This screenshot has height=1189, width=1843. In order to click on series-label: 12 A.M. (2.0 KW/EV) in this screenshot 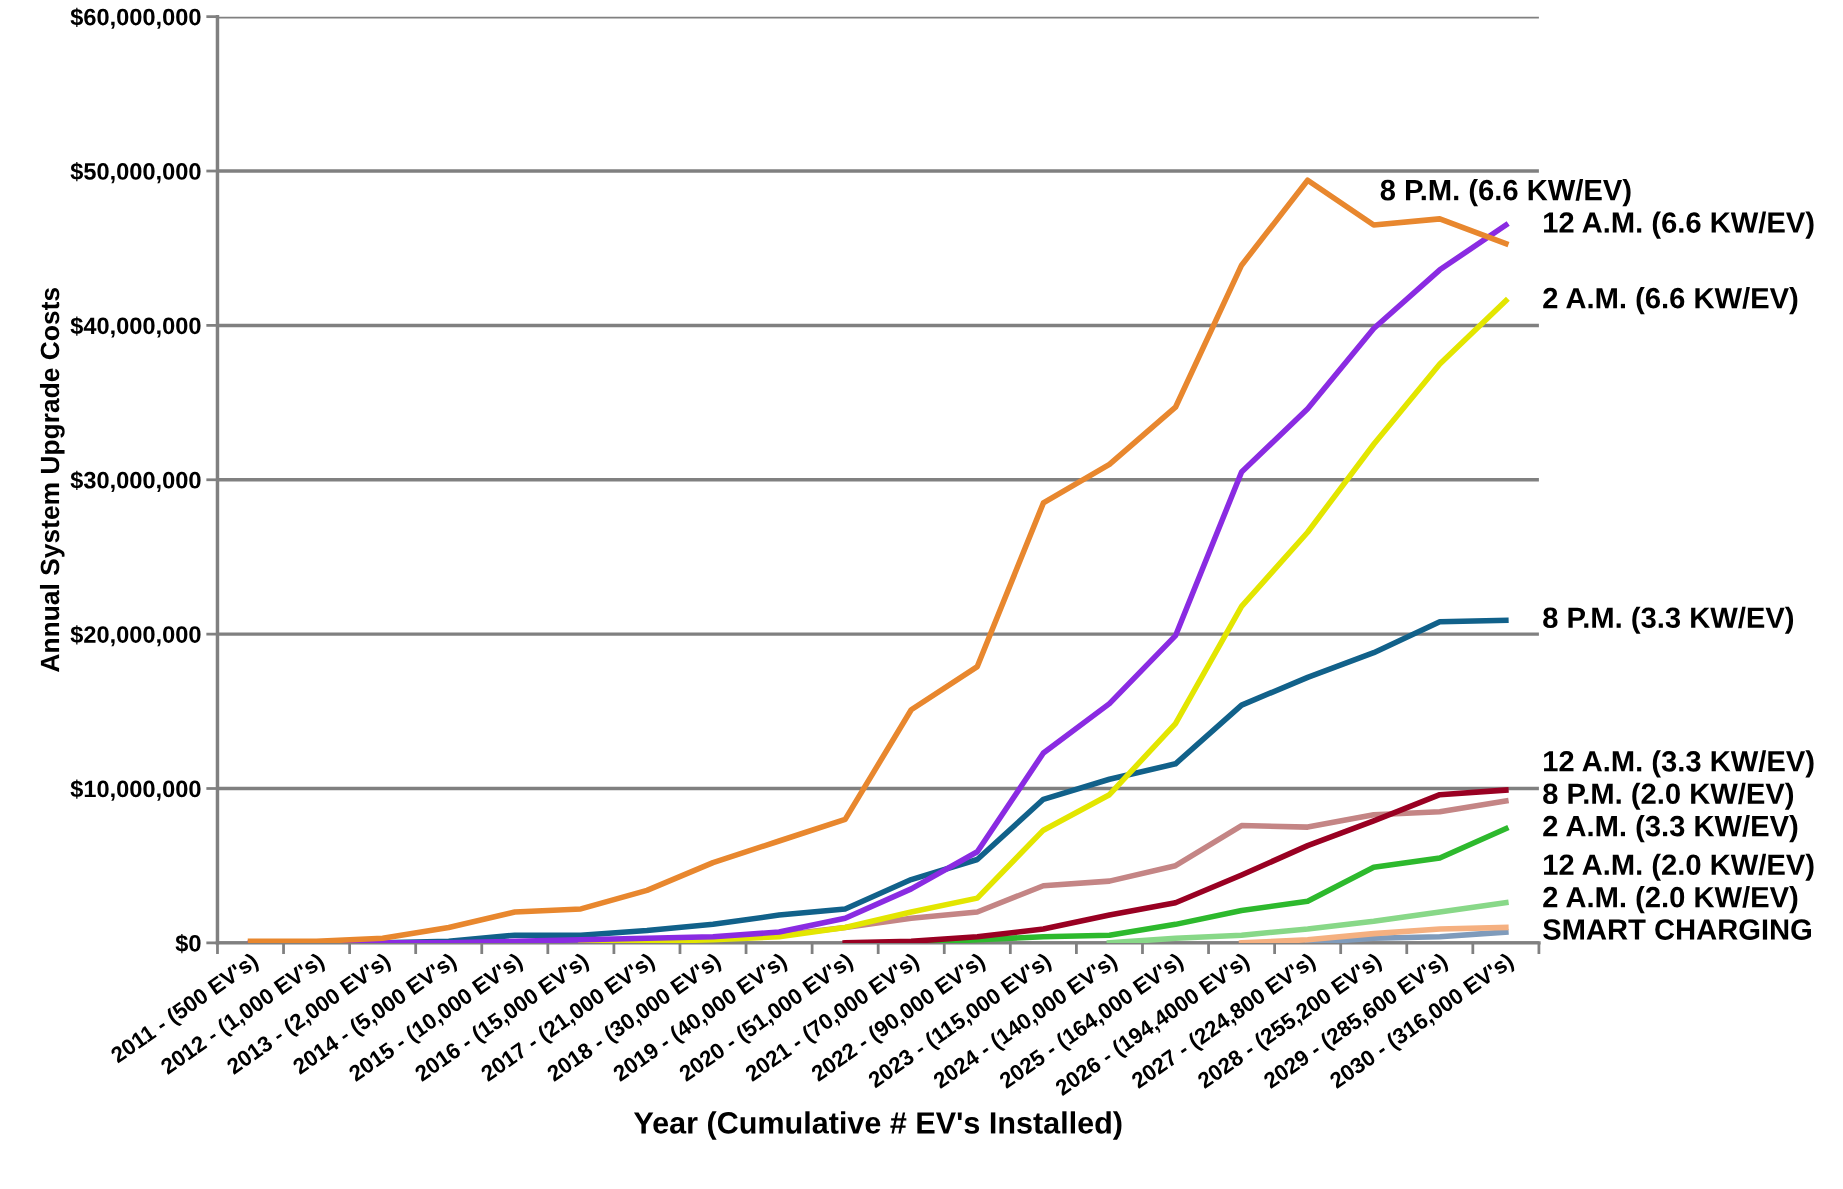, I will do `click(1679, 867)`.